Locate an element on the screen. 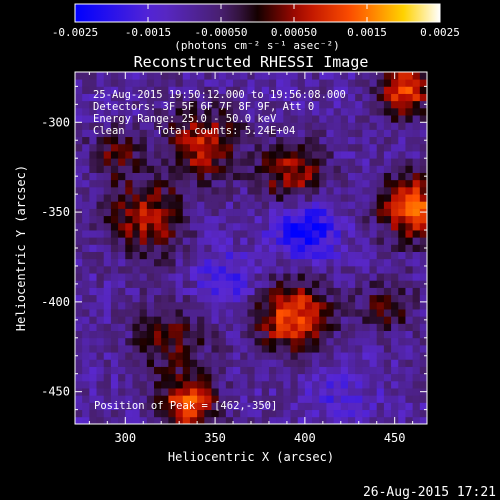 This screenshot has height=500, width=500. x-tick-label: 400 is located at coordinates (305, 438).